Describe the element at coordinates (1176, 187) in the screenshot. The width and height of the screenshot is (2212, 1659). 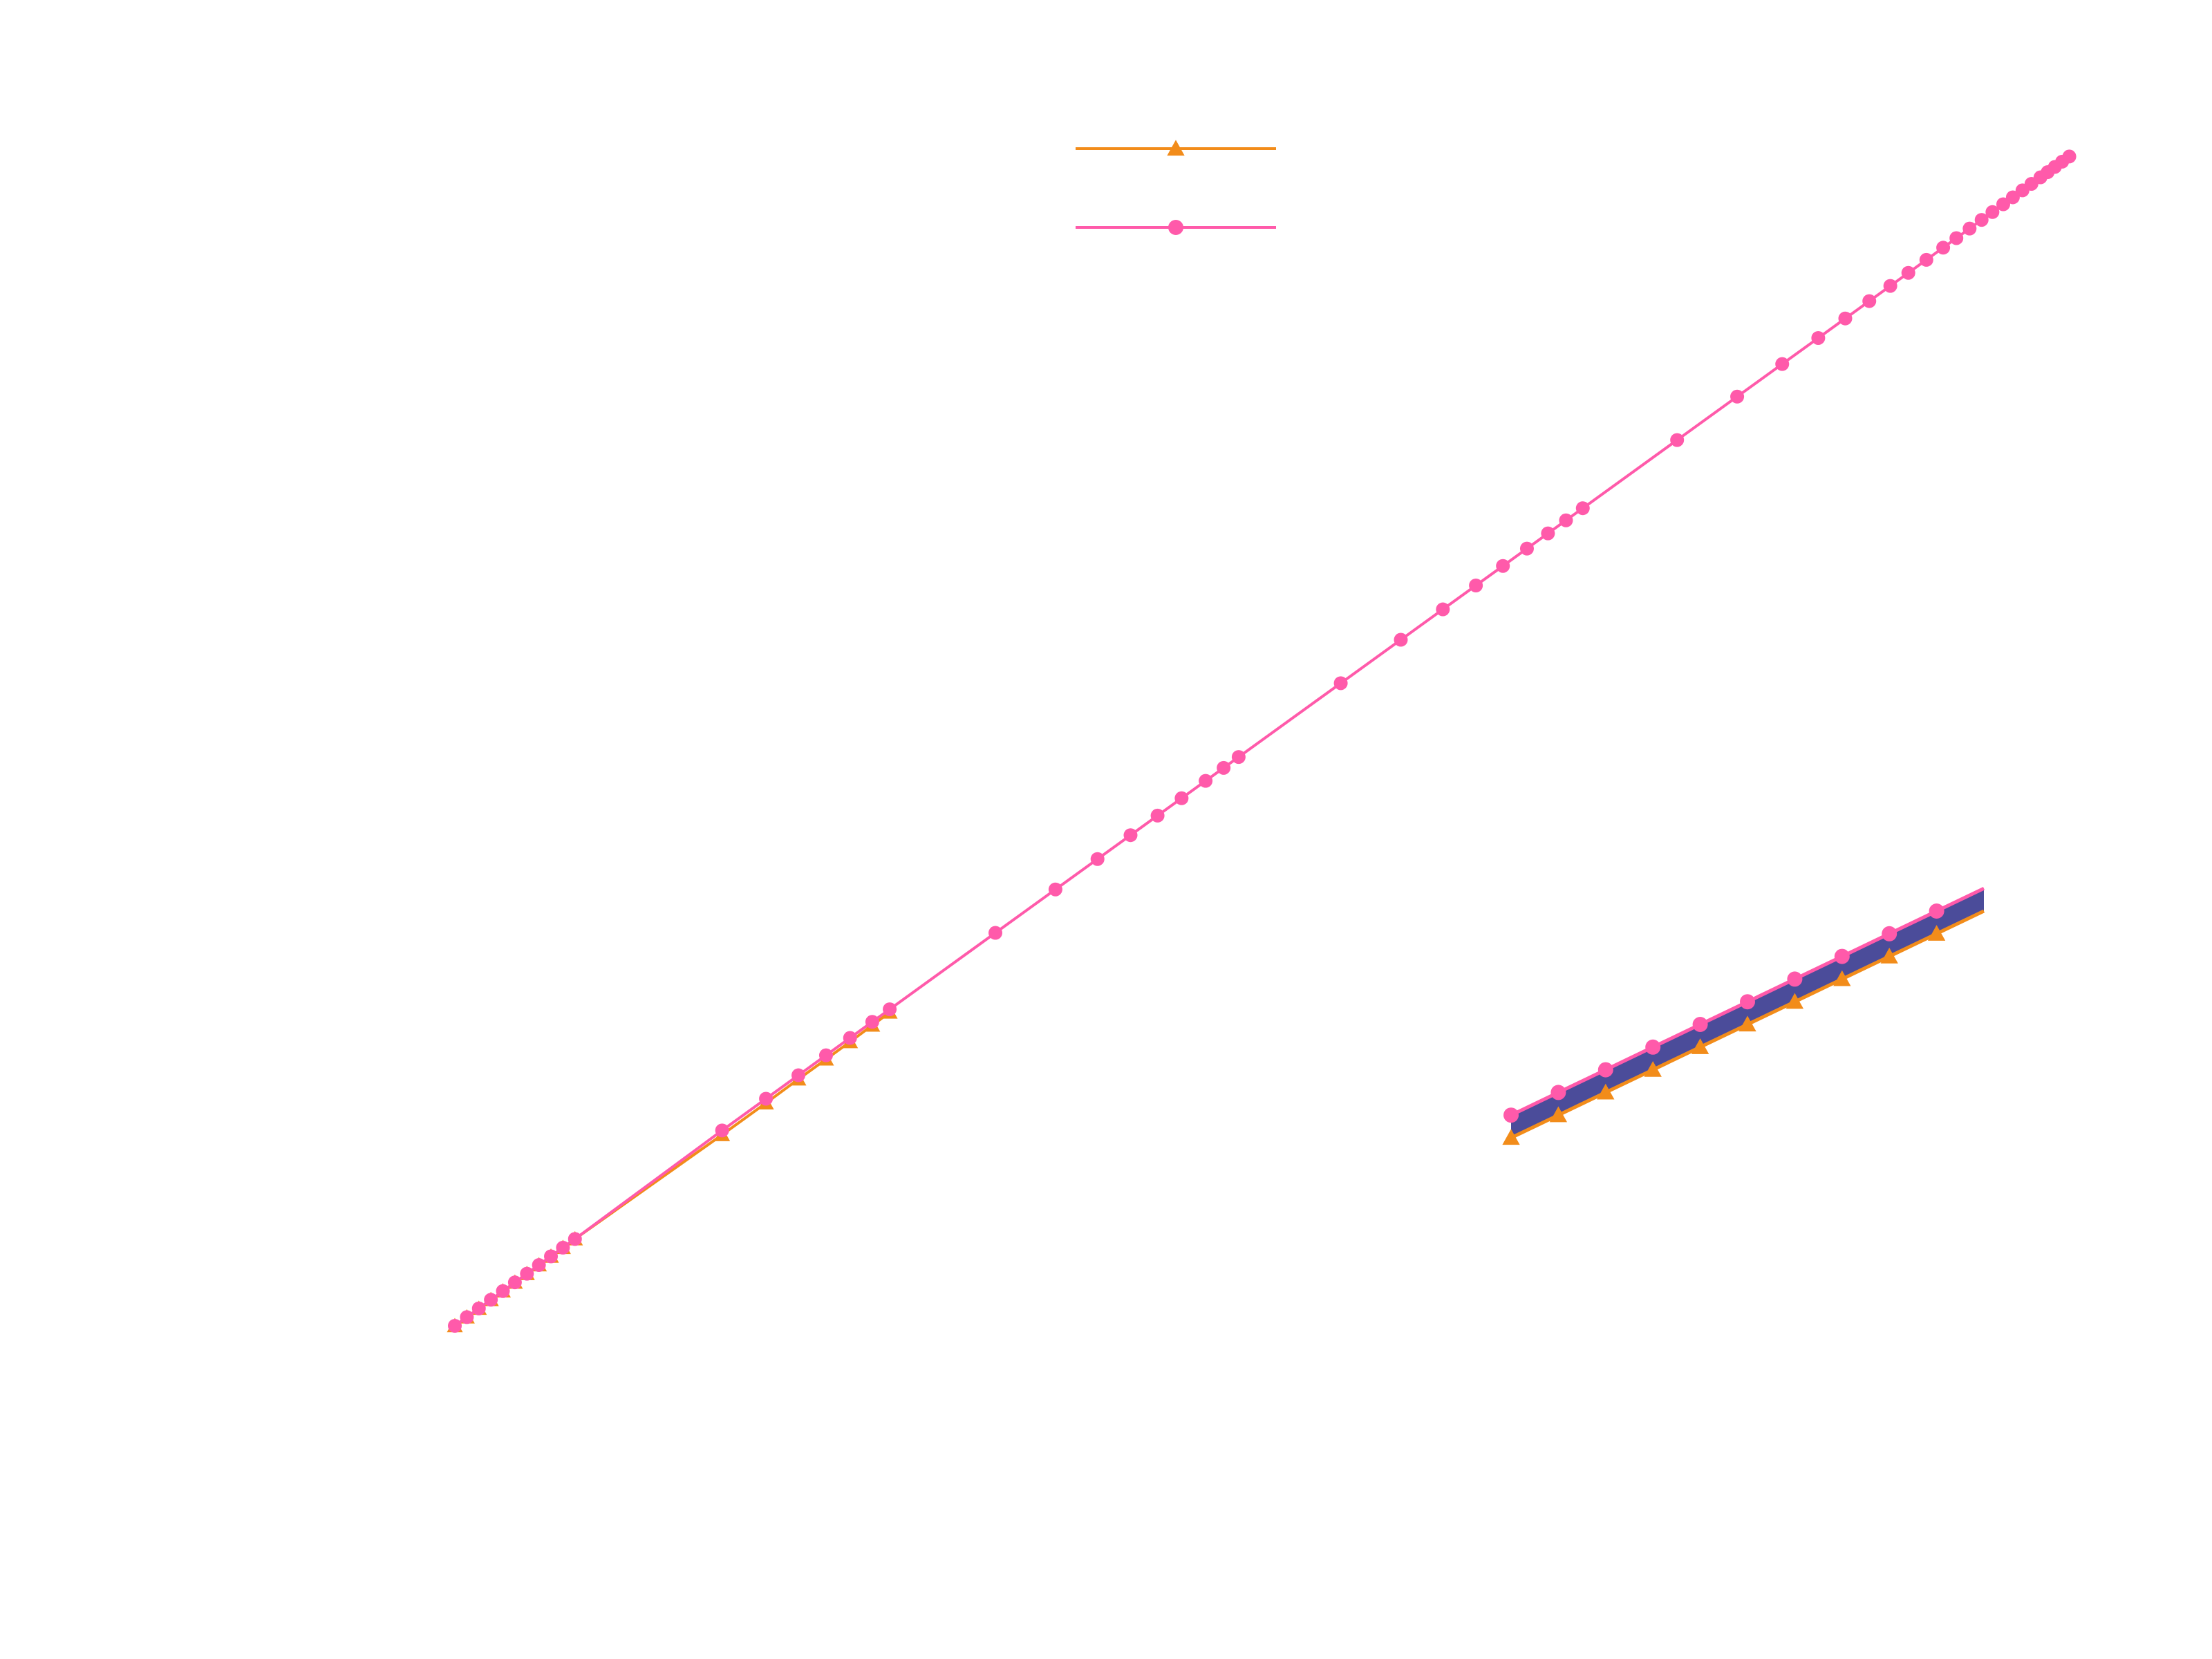
I see `legend` at that location.